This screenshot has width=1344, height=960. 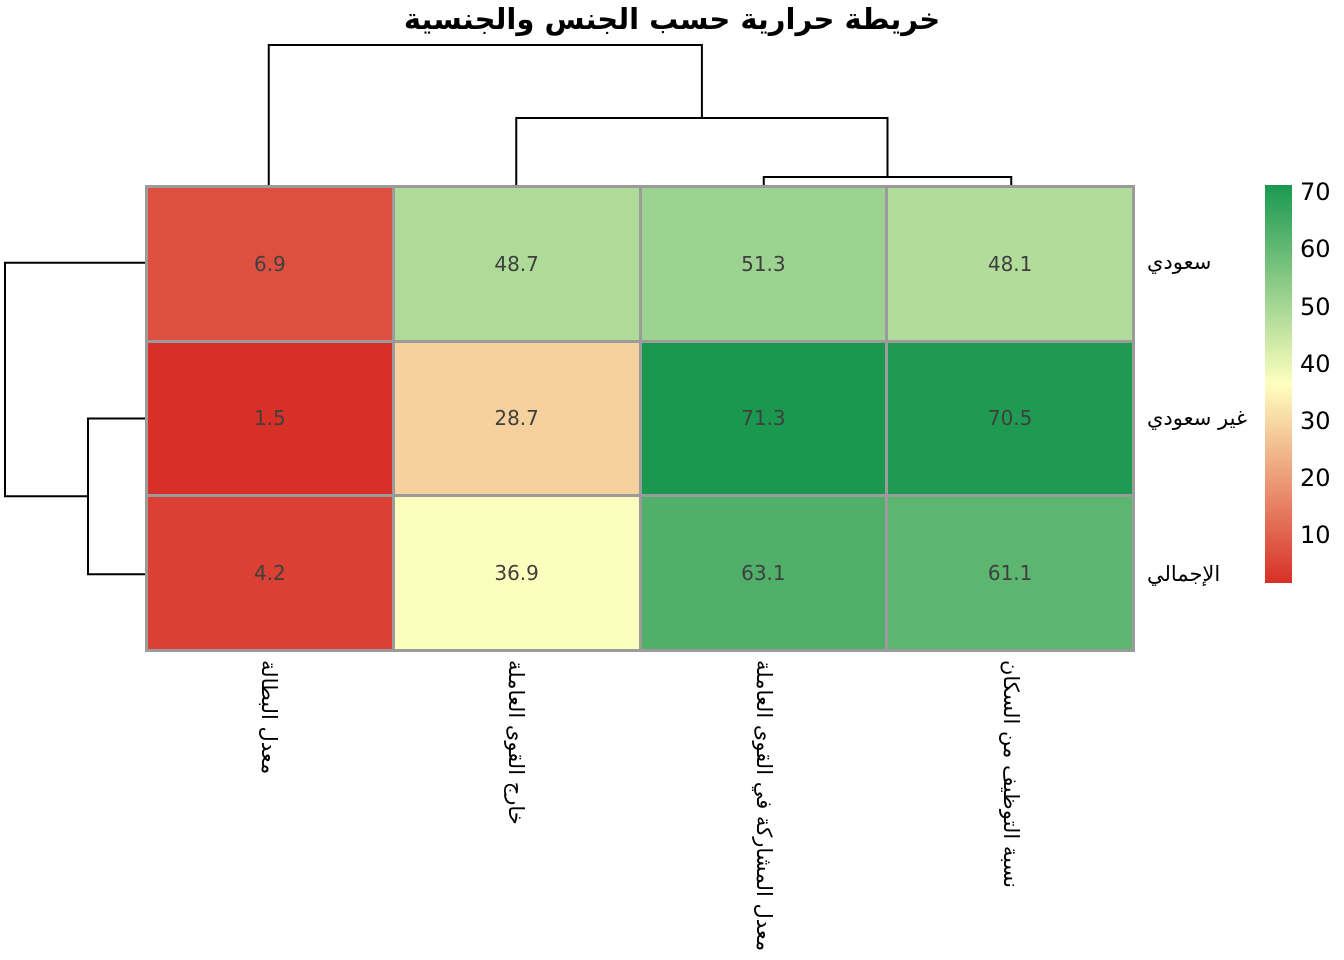 I want to click on row-label-saudi: سعودي, so click(x=1179, y=262).